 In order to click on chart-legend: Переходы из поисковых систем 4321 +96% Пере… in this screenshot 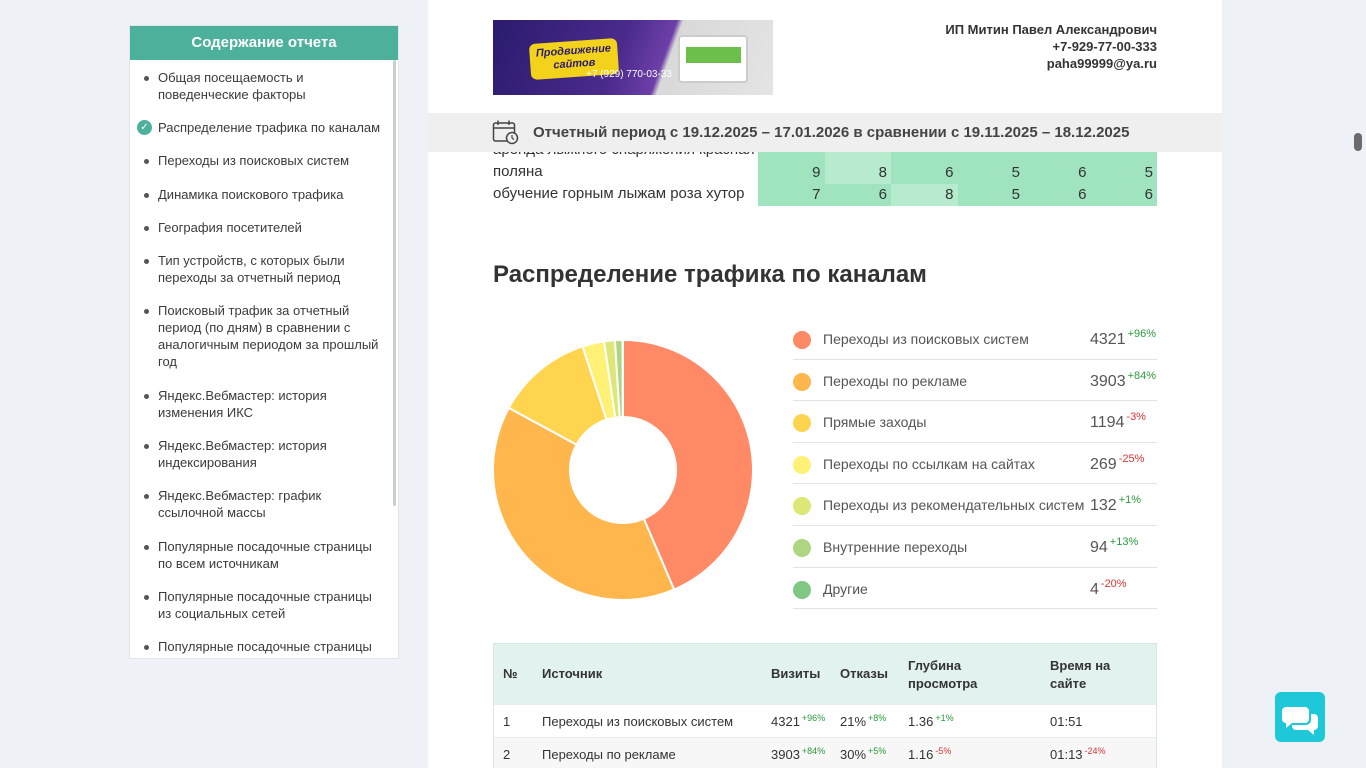, I will do `click(975, 464)`.